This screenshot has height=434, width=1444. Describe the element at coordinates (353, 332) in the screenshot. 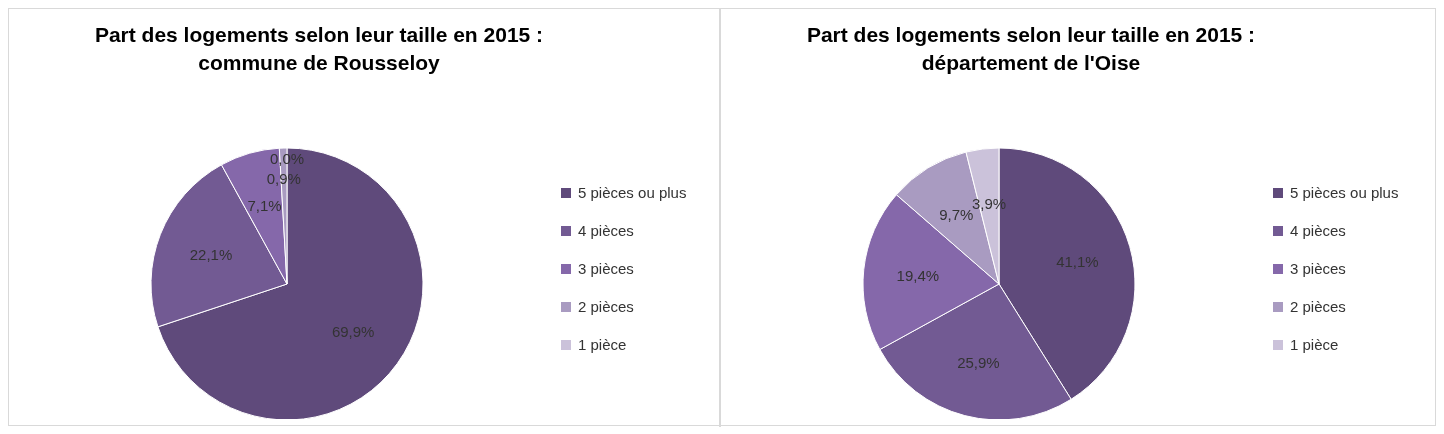

I see `data-label: 69,9%` at that location.